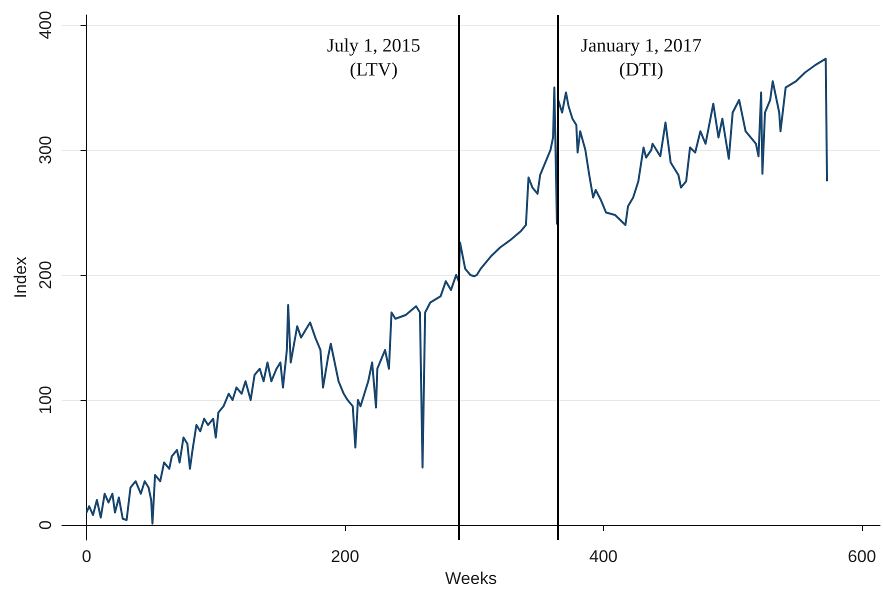 The height and width of the screenshot is (597, 883). I want to click on y-tick-label: 300, so click(45, 150).